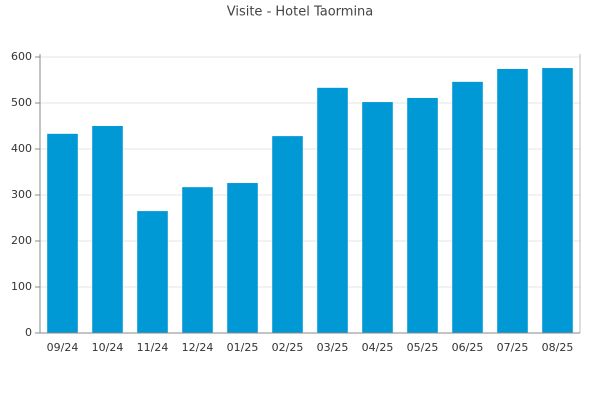 The image size is (600, 400). What do you see at coordinates (153, 347) in the screenshot?
I see `x-tick-label: 11/24` at bounding box center [153, 347].